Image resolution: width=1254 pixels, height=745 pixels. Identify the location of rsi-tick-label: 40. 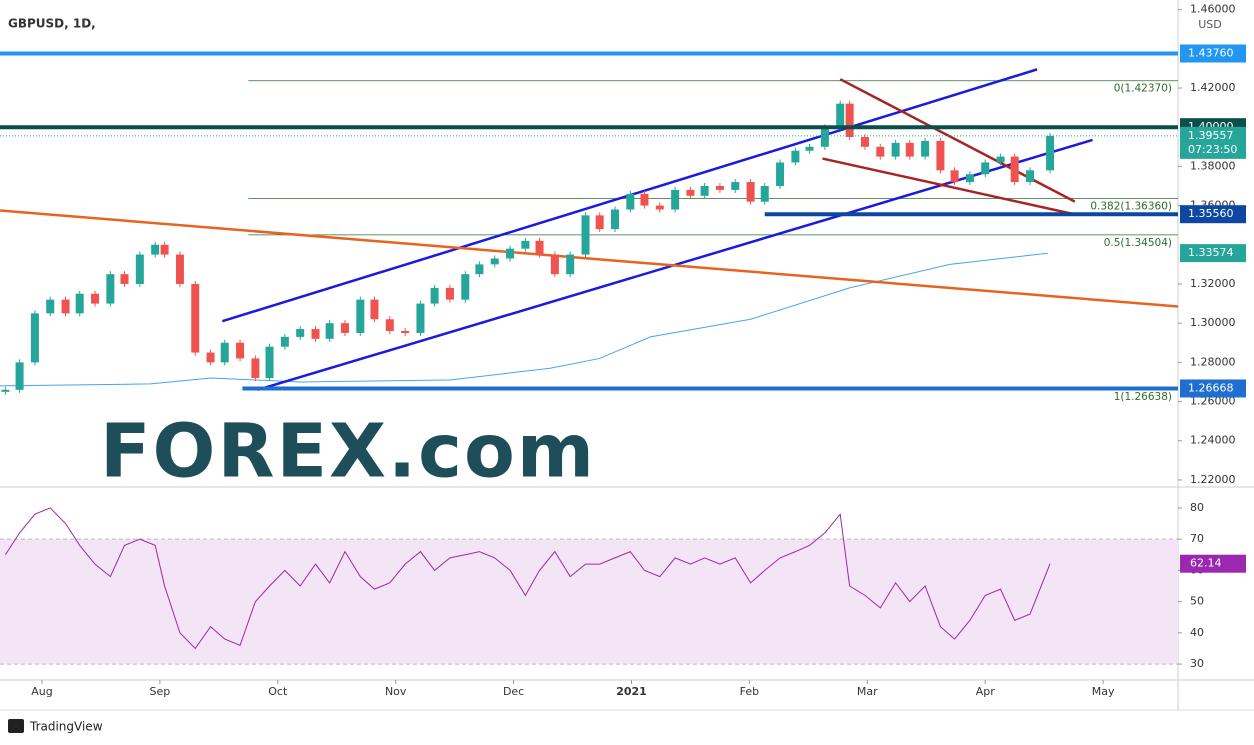
(1197, 632).